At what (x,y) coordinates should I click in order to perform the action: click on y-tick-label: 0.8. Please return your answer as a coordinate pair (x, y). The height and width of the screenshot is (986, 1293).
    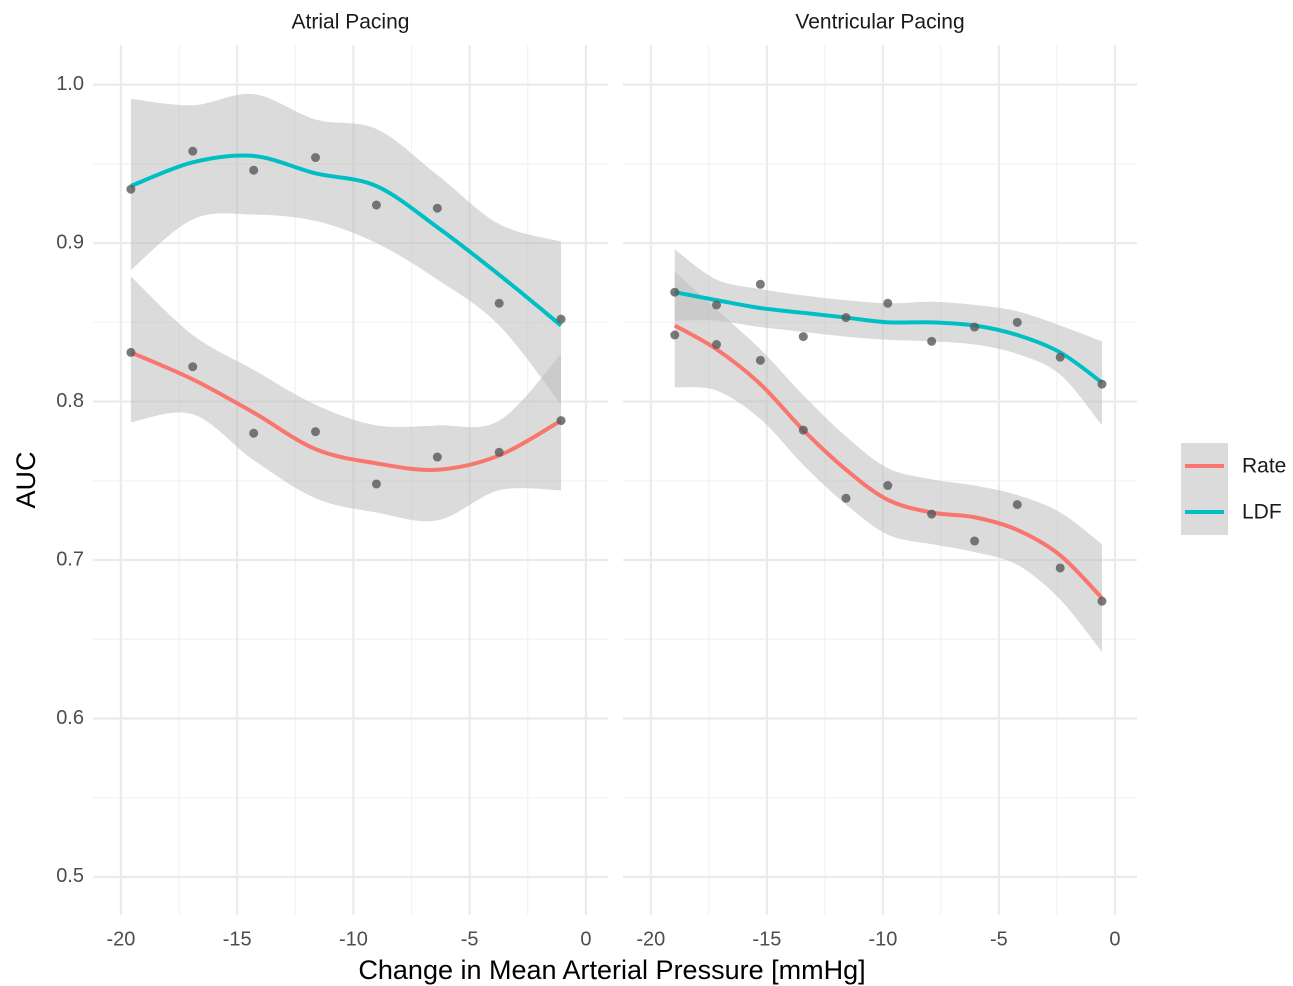
    Looking at the image, I should click on (70, 401).